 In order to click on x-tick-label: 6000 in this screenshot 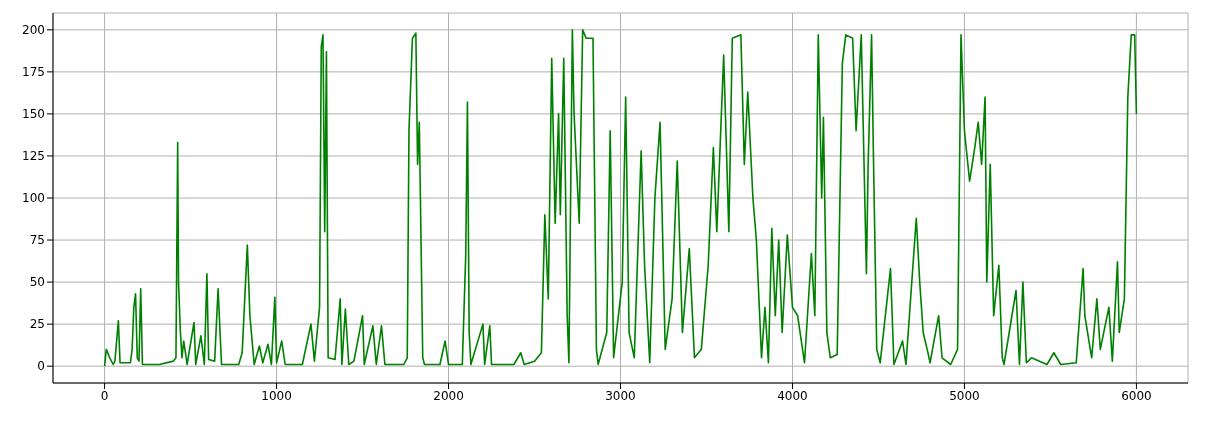, I will do `click(1136, 395)`.